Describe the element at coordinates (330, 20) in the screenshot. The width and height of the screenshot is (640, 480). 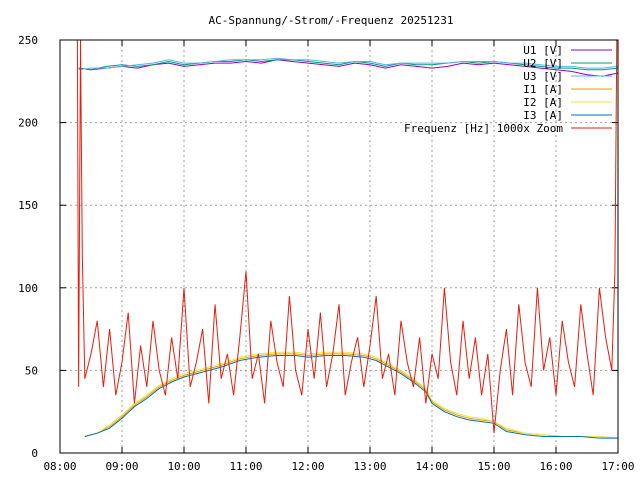
I see `chart-title: AC-Spannung/-Strom/-Frequenz 20251231` at that location.